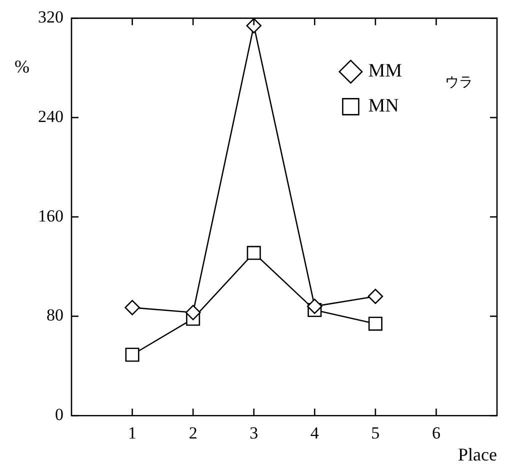  Describe the element at coordinates (436, 432) in the screenshot. I see `x-tick-label: 6` at that location.